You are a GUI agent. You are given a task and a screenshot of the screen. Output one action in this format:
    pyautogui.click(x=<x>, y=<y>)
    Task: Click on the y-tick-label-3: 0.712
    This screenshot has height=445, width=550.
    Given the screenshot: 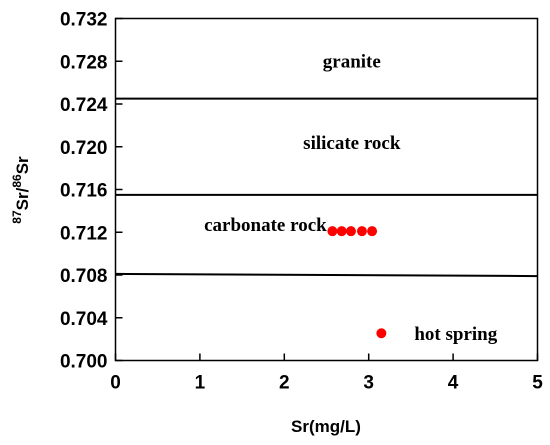 What is the action you would take?
    pyautogui.click(x=84, y=233)
    